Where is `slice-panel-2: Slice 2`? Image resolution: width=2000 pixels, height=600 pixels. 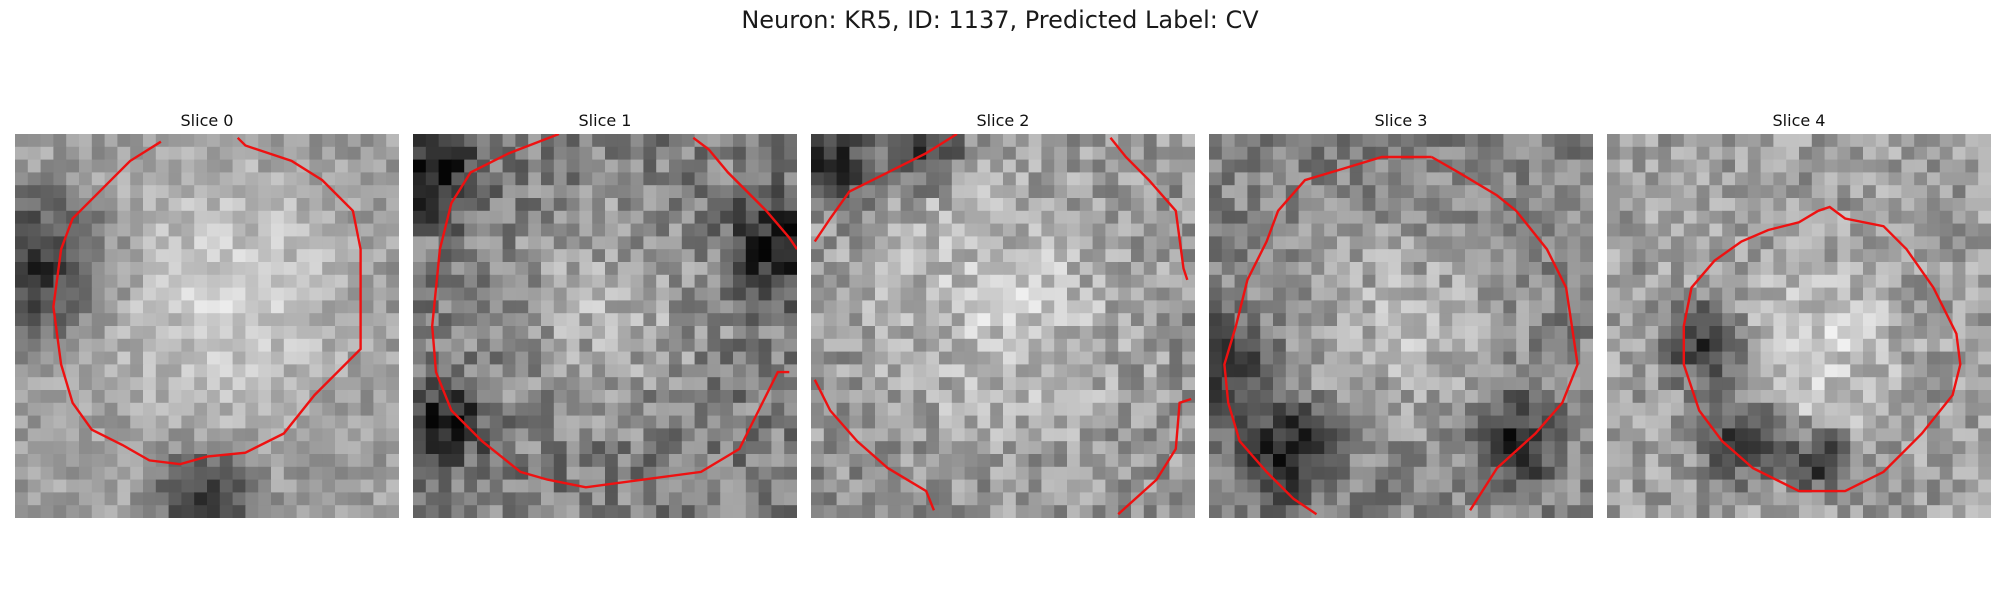 slice-panel-2: Slice 2 is located at coordinates (1003, 313).